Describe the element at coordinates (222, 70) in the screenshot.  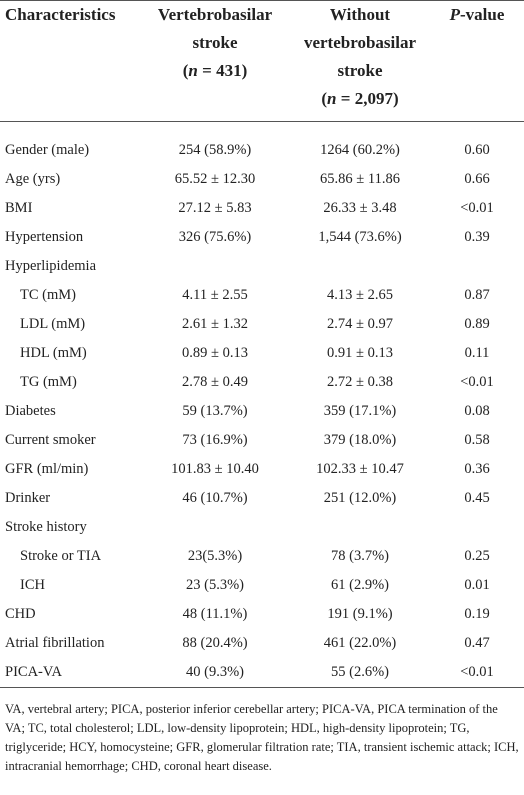
I see `header-text: = 431)` at that location.